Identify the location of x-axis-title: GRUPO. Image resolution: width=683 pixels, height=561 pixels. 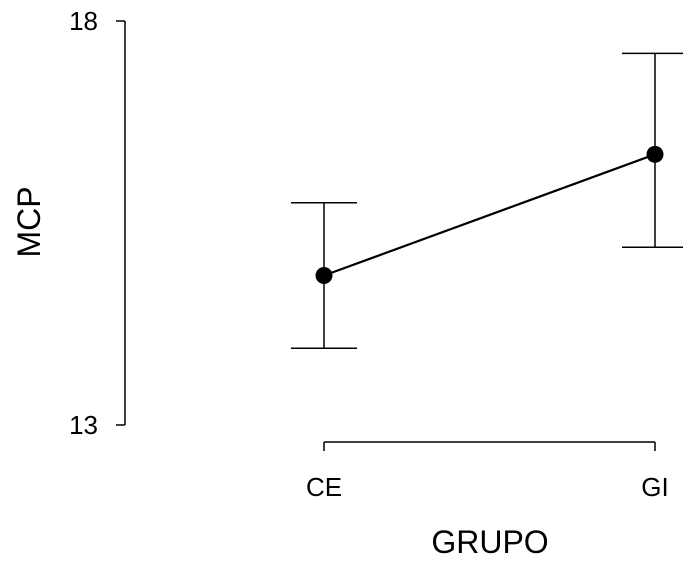
(489, 542).